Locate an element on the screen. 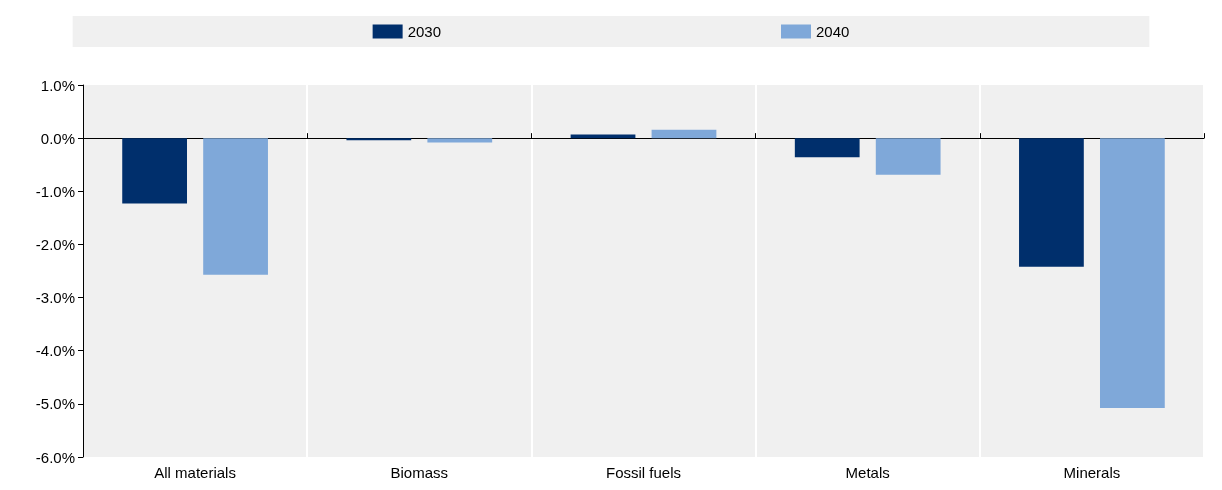  legend-label: 2030 is located at coordinates (424, 31).